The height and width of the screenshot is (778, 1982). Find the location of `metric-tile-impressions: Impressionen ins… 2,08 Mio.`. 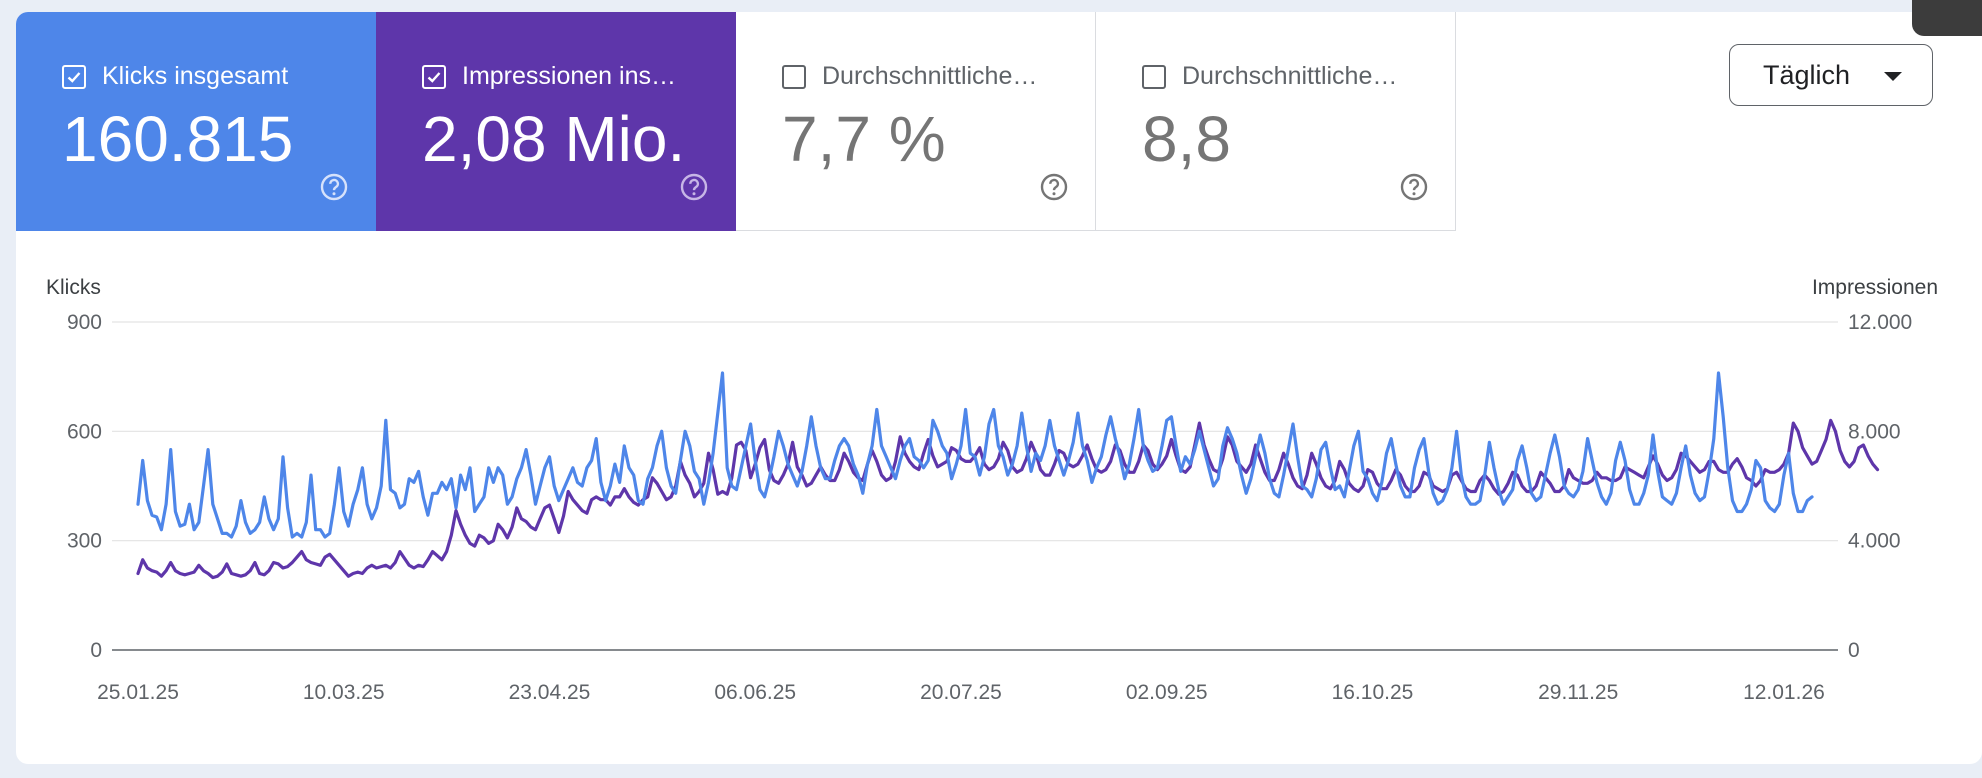

metric-tile-impressions: Impressionen ins… 2,08 Mio. is located at coordinates (556, 121).